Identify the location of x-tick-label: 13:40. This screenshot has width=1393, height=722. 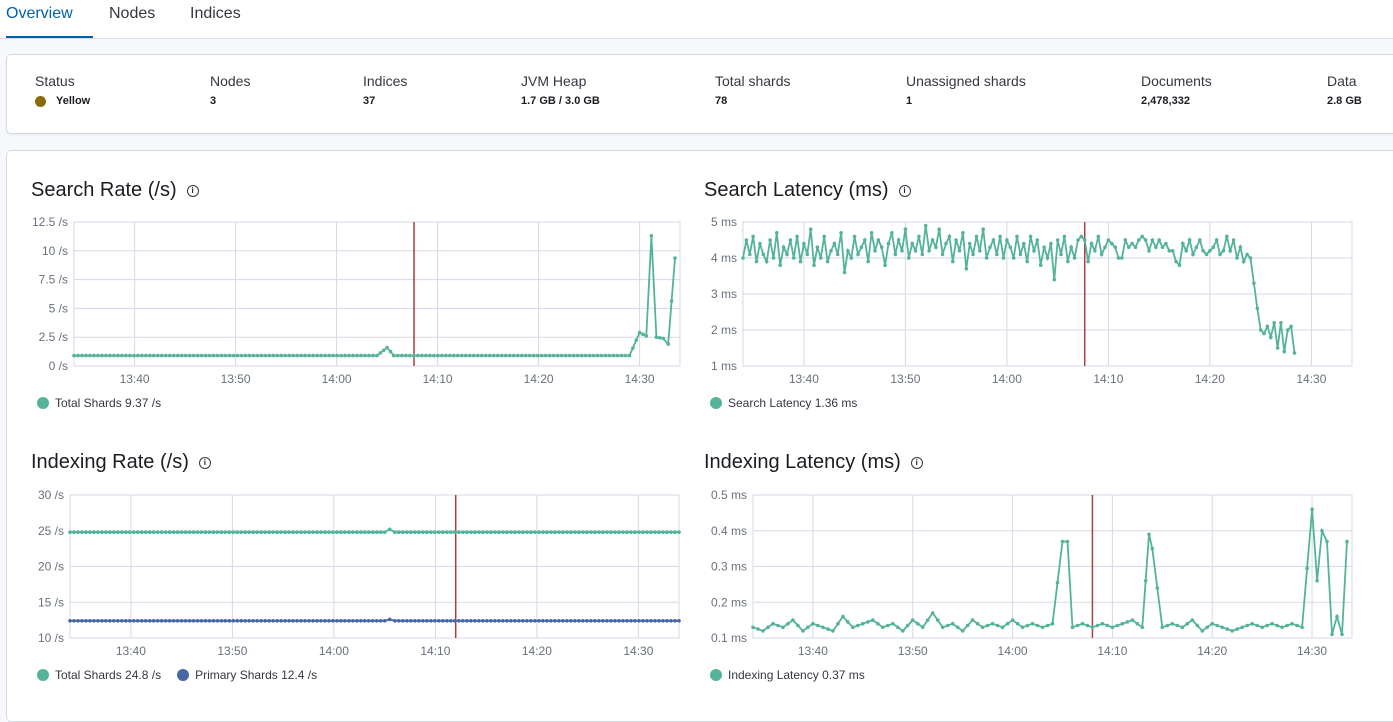
(135, 379).